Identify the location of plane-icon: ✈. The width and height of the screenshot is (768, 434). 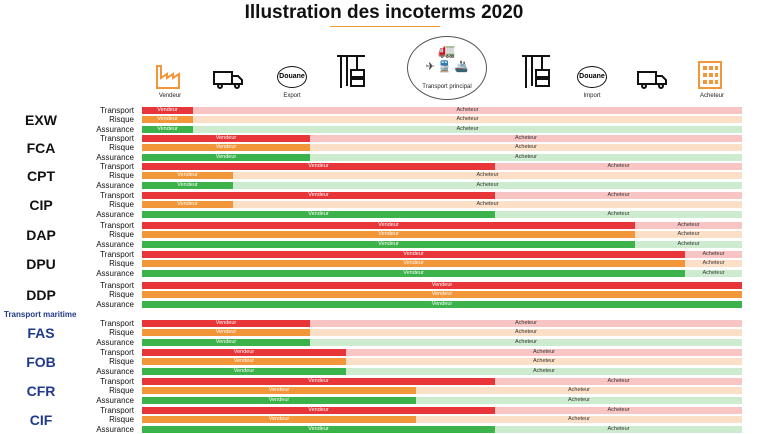
(430, 67).